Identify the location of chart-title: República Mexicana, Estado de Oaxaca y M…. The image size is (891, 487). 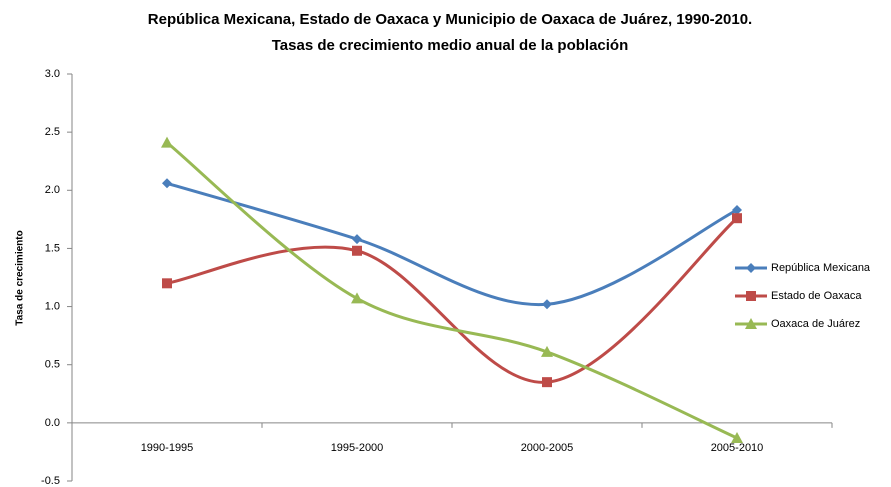
(450, 19).